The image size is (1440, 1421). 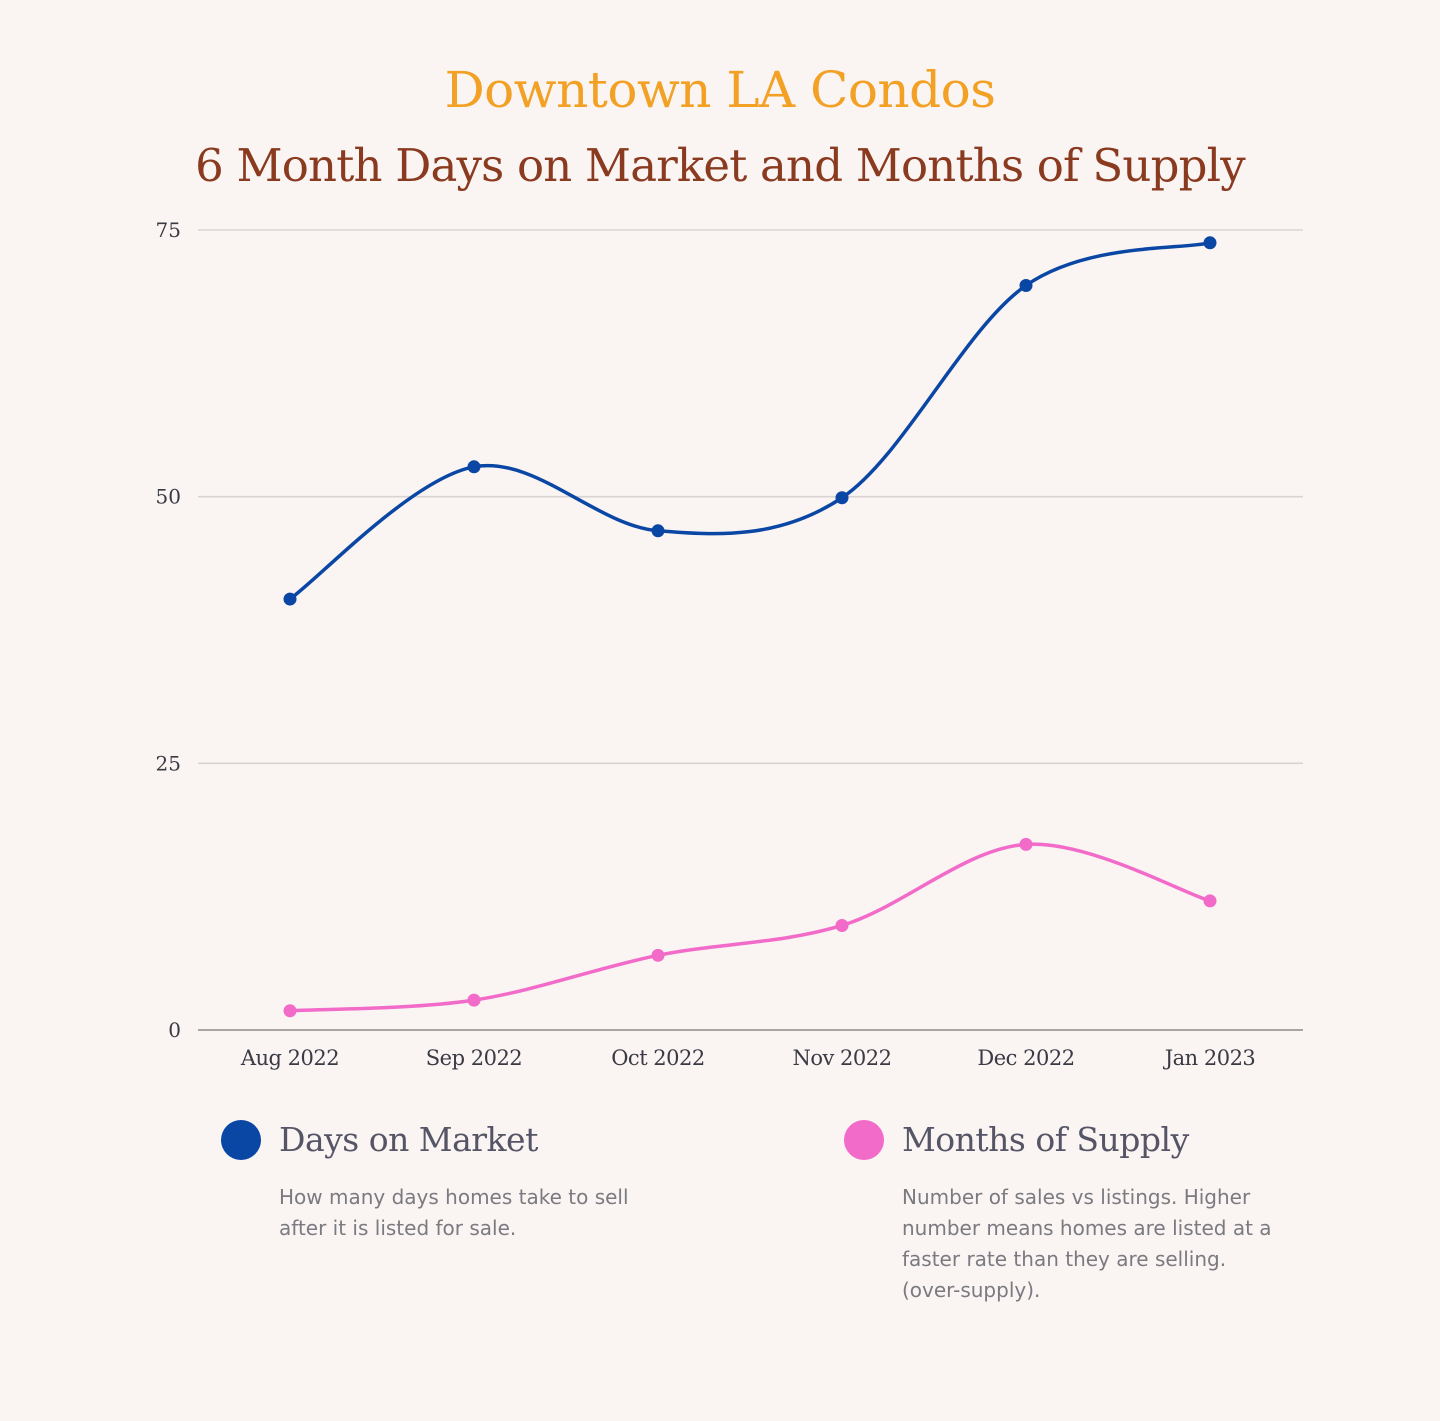 I want to click on x-tick-label-1: Sep 2022, so click(x=474, y=1058).